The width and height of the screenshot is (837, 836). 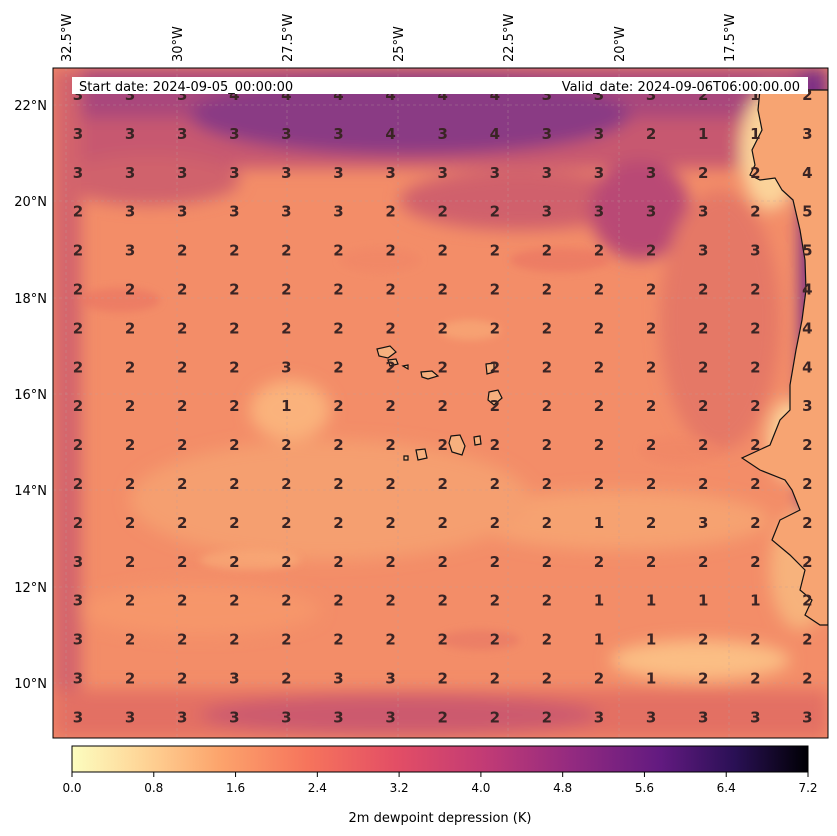 What do you see at coordinates (807, 212) in the screenshot?
I see `grid-value: 5` at bounding box center [807, 212].